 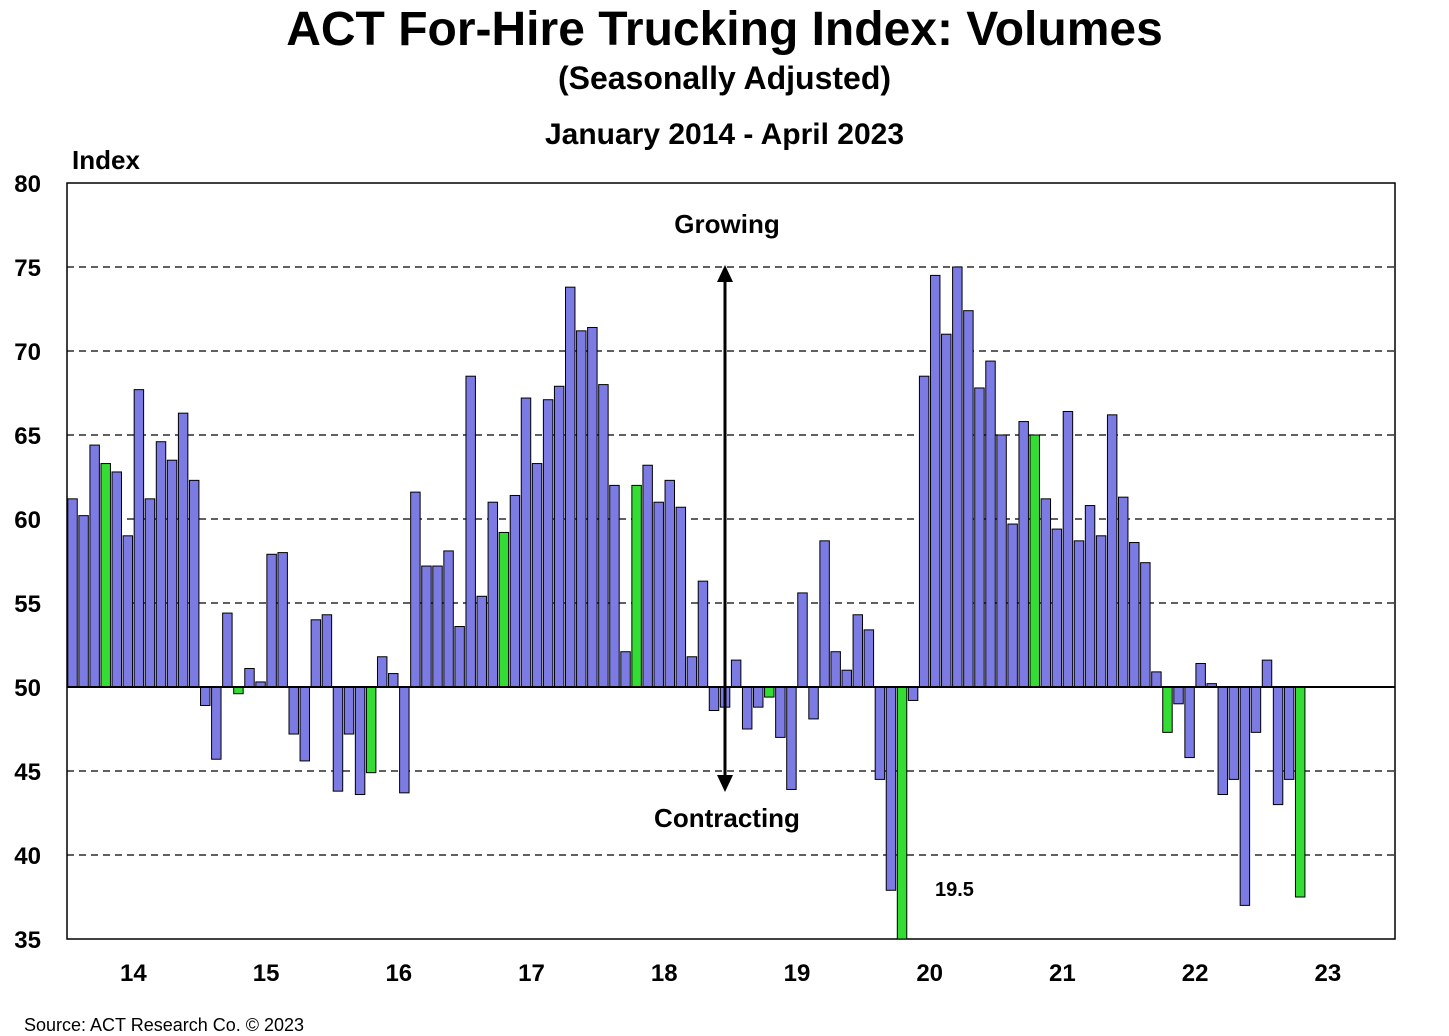 What do you see at coordinates (164, 1025) in the screenshot?
I see `source-note: Source: ACT Research Co. © 2023` at bounding box center [164, 1025].